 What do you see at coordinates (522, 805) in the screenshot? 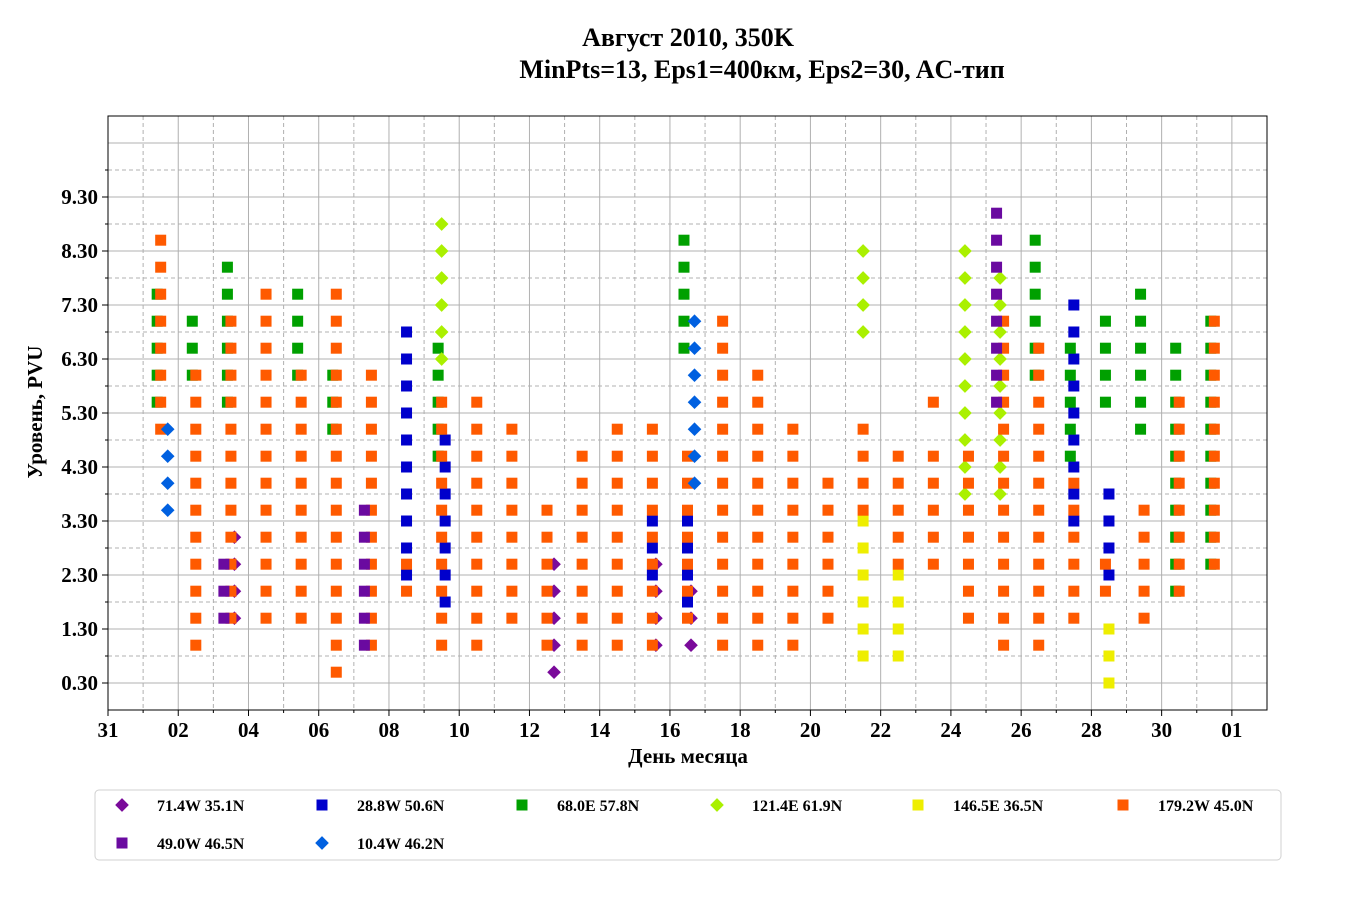
I see `legend-square-marker` at bounding box center [522, 805].